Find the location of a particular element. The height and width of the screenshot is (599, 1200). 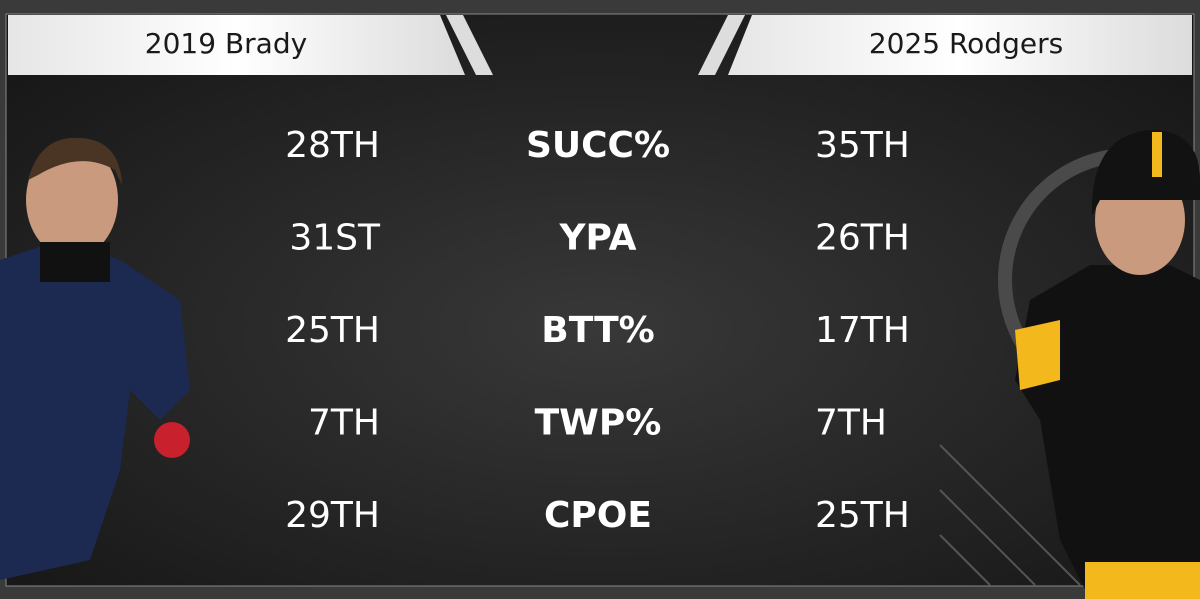

stat-label: CPOE is located at coordinates (598, 515).